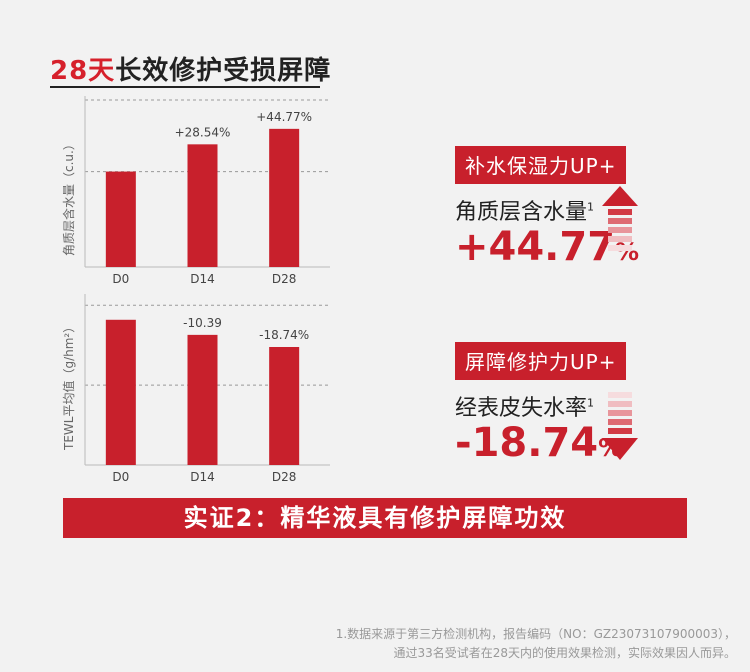 The image size is (750, 672). What do you see at coordinates (83, 71) in the screenshot?
I see `title-accent: 28天` at bounding box center [83, 71].